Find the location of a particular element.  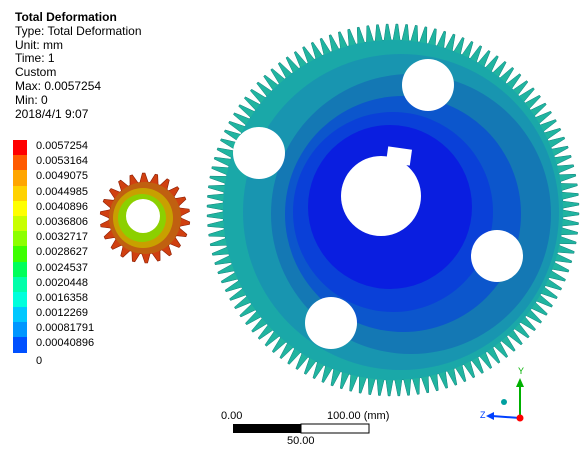

legend-value: 0.0016358 is located at coordinates (62, 297).